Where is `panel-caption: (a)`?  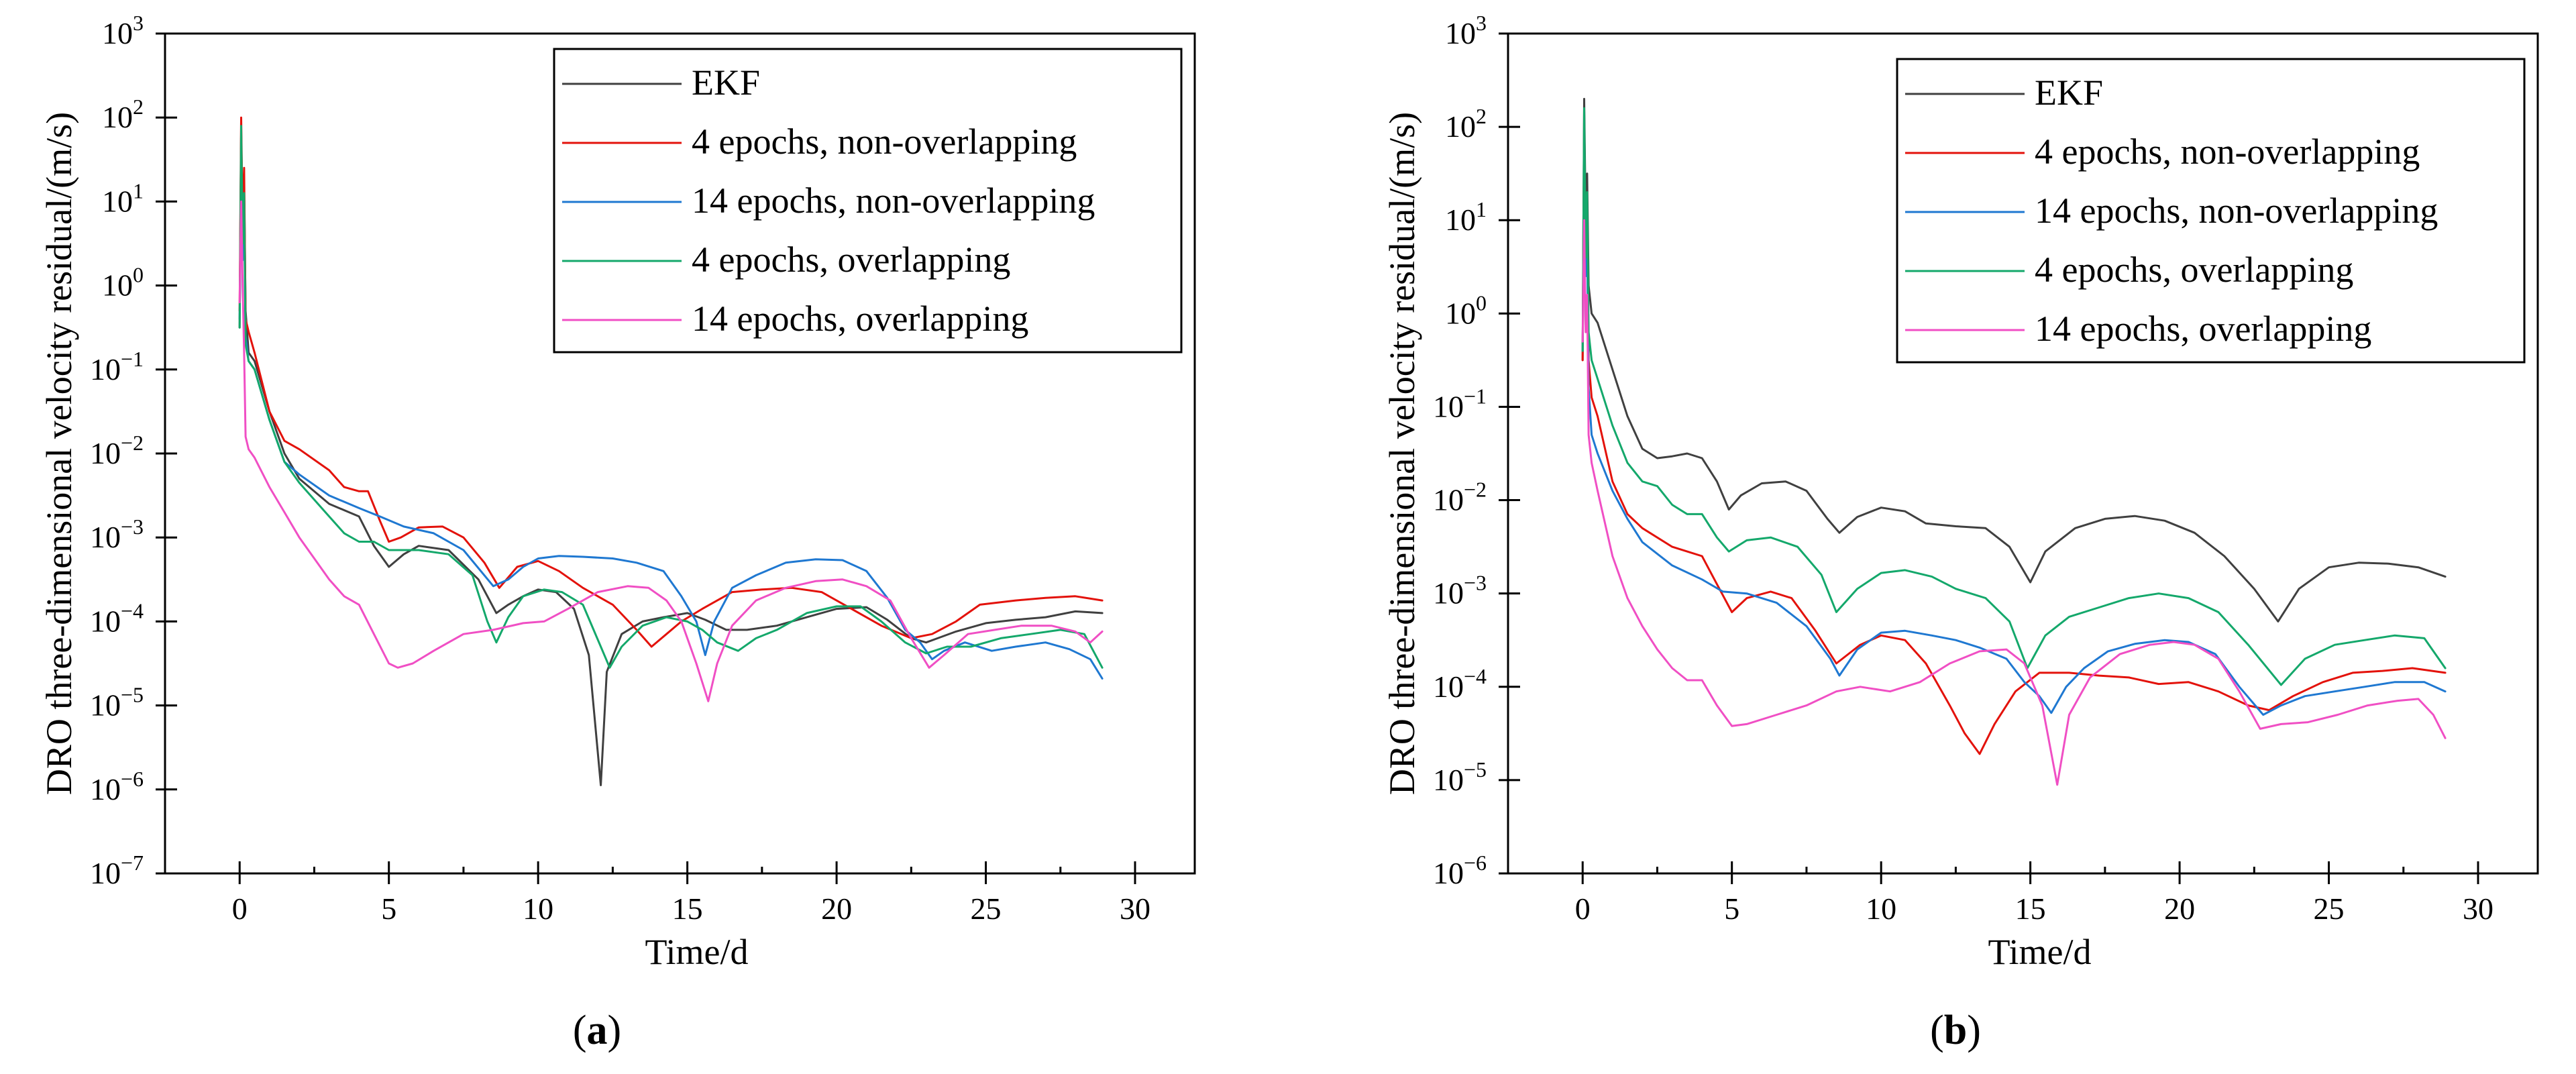
panel-caption: (a) is located at coordinates (597, 1030).